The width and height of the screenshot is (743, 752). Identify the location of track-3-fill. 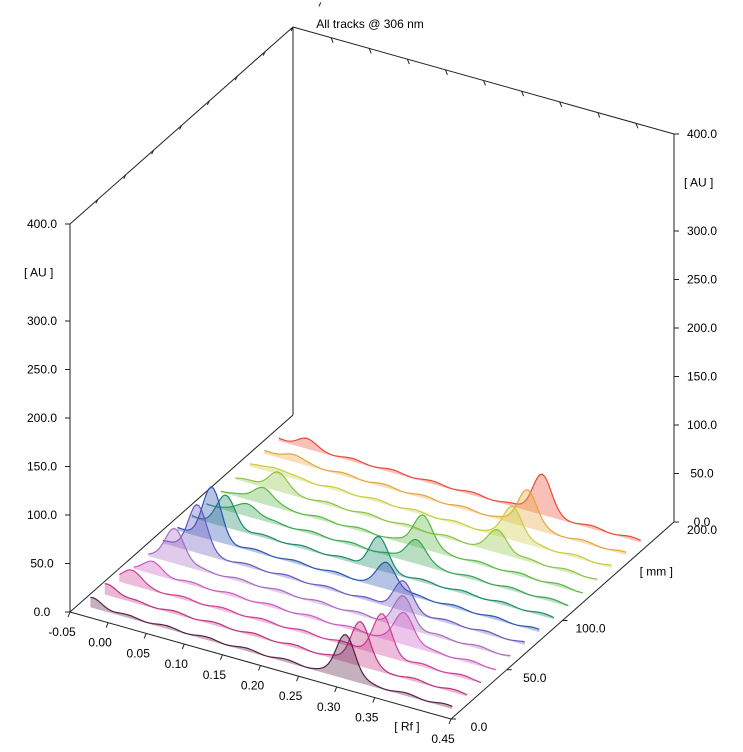
(300, 626).